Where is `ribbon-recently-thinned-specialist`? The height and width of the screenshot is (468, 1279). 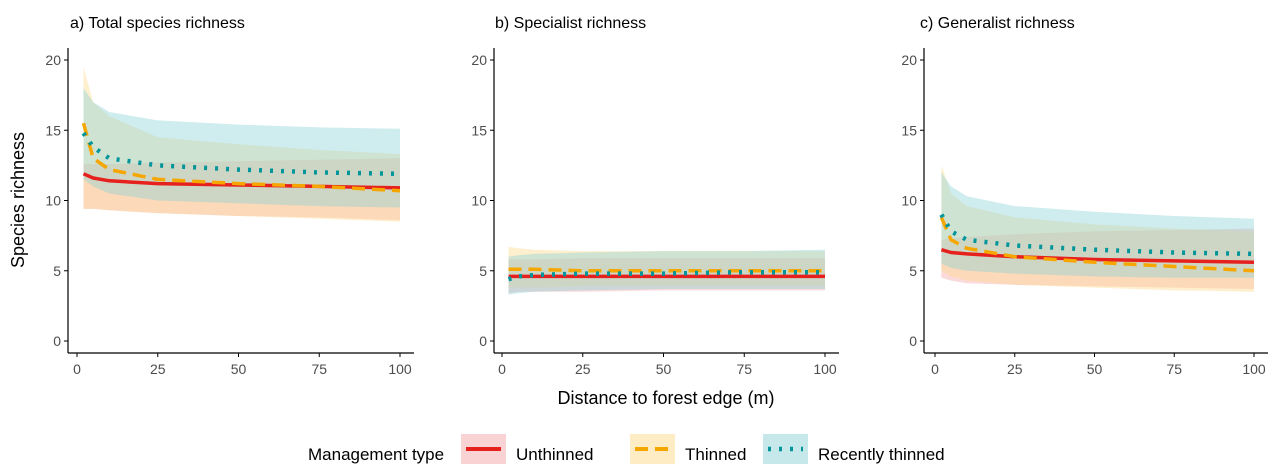 ribbon-recently-thinned-specialist is located at coordinates (666, 272).